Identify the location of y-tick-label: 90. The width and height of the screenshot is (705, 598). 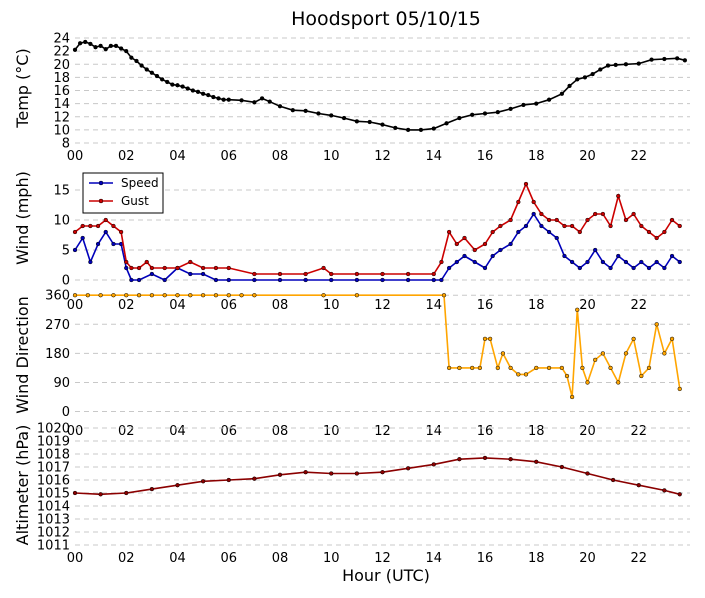
(61, 383).